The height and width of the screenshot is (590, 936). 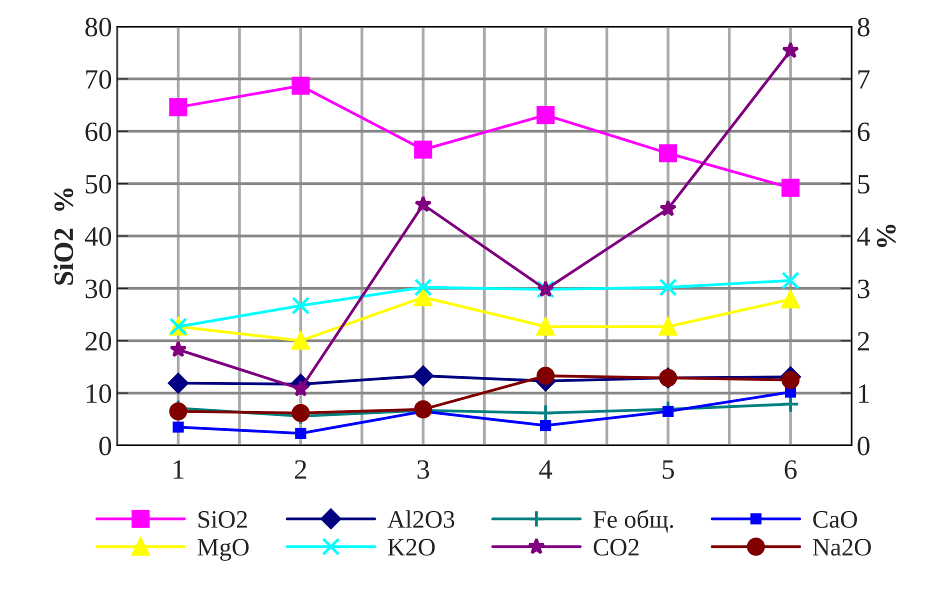 What do you see at coordinates (99, 79) in the screenshot?
I see `y-tick-label: 70` at bounding box center [99, 79].